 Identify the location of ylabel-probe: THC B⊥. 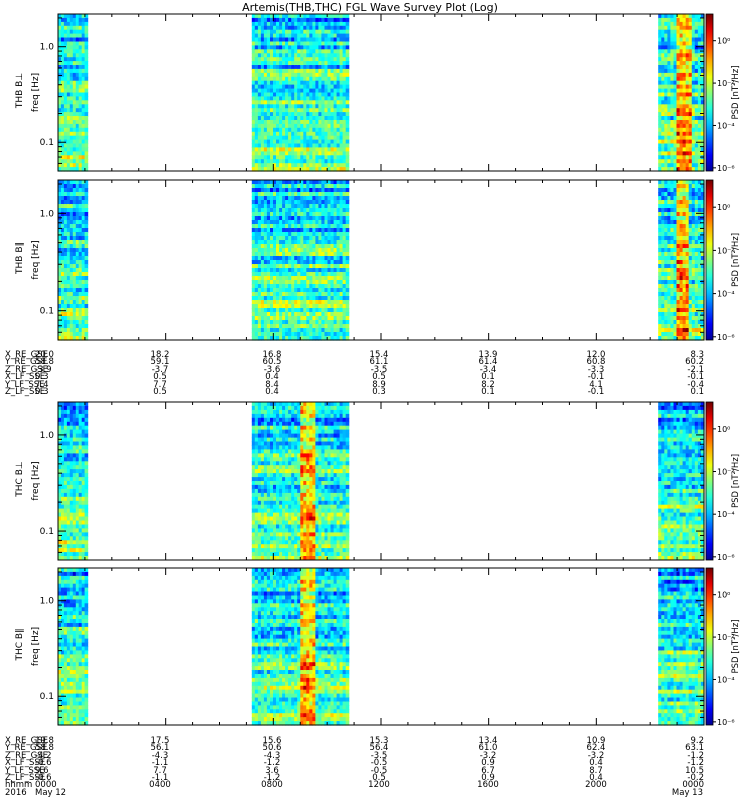
(20, 479).